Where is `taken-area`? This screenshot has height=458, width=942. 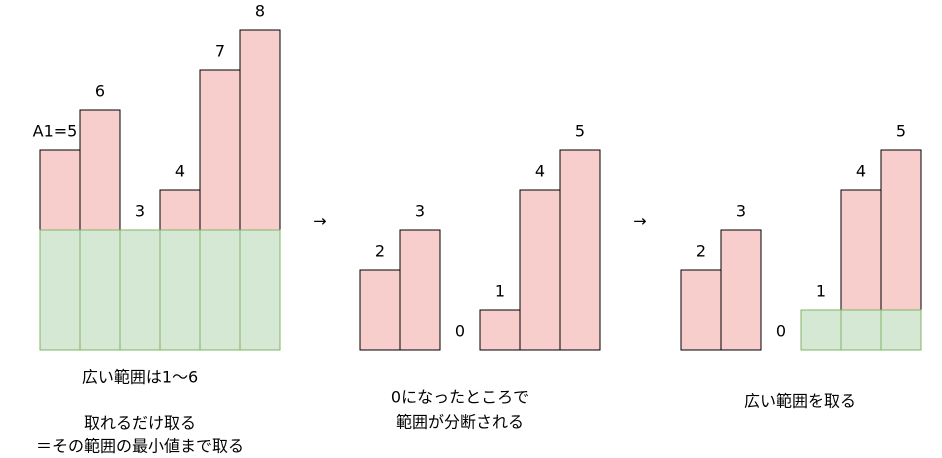
taken-area is located at coordinates (861, 330).